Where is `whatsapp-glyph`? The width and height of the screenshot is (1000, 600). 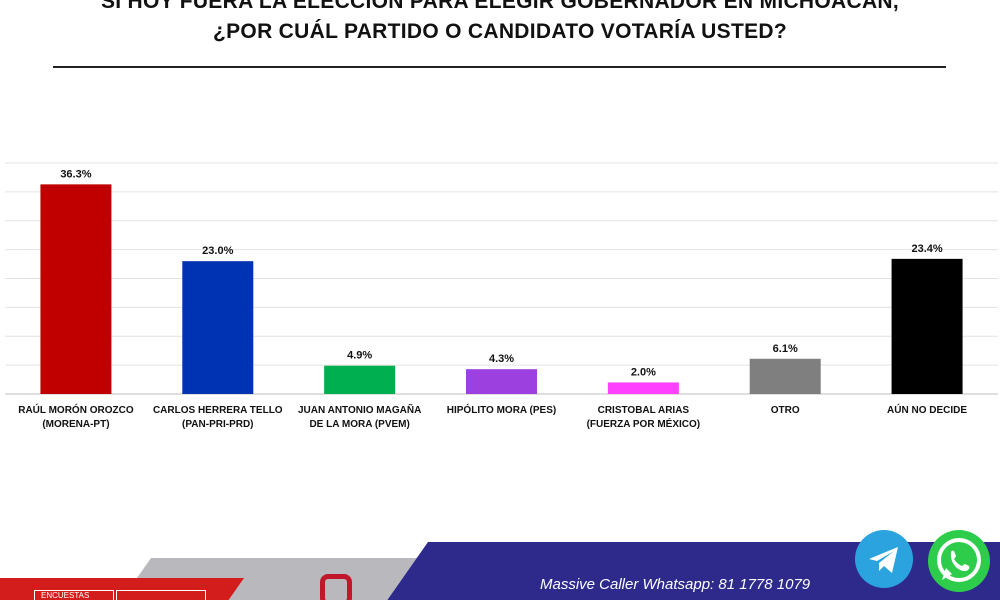 whatsapp-glyph is located at coordinates (959, 560).